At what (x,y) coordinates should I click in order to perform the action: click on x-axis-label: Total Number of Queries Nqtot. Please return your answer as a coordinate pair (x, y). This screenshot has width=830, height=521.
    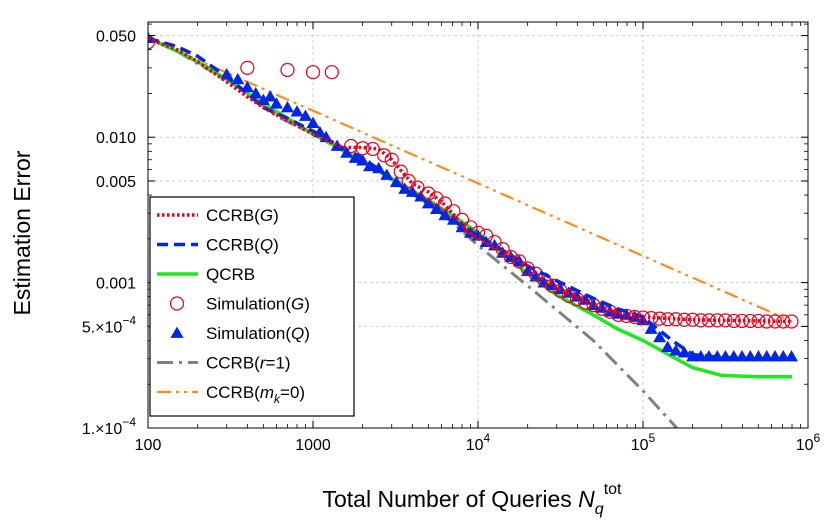
    Looking at the image, I should click on (473, 499).